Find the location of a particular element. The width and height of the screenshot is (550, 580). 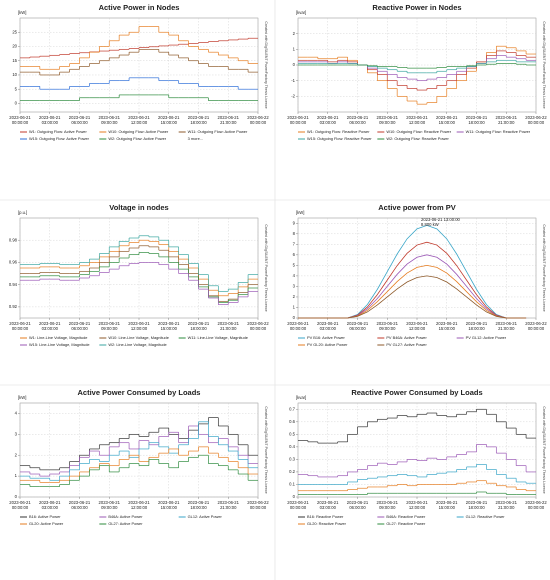

legend-label: GL12: Active Power is located at coordinates (205, 516).